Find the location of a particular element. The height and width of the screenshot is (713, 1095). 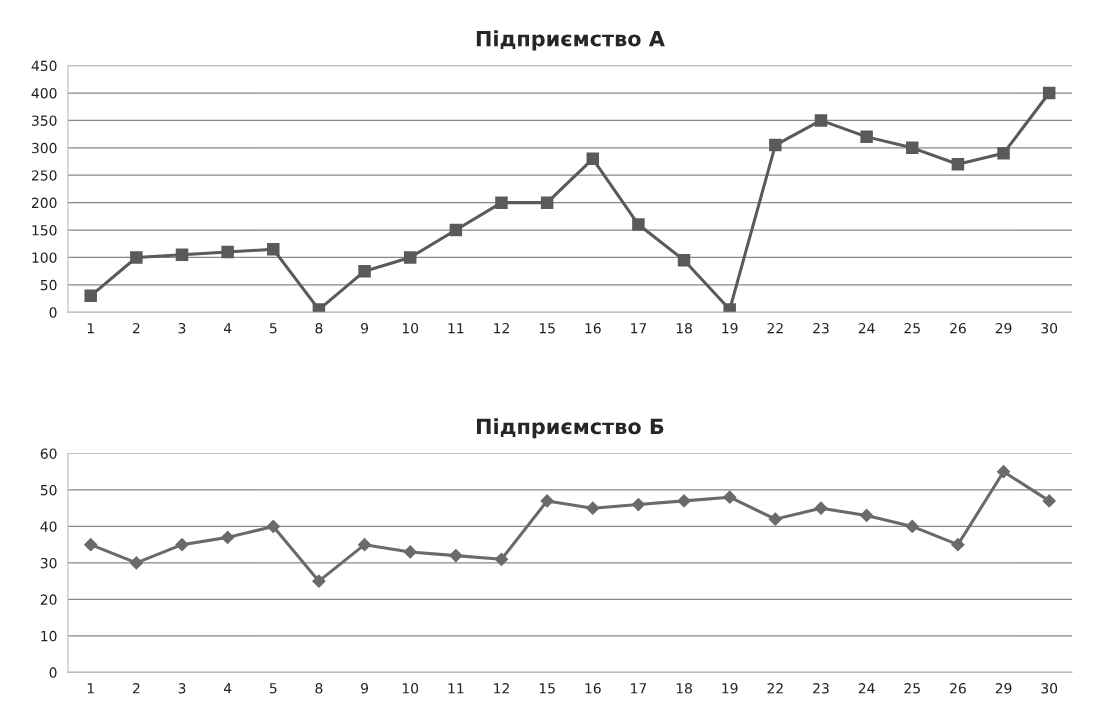

y-tick-label: 30 is located at coordinates (48, 563).